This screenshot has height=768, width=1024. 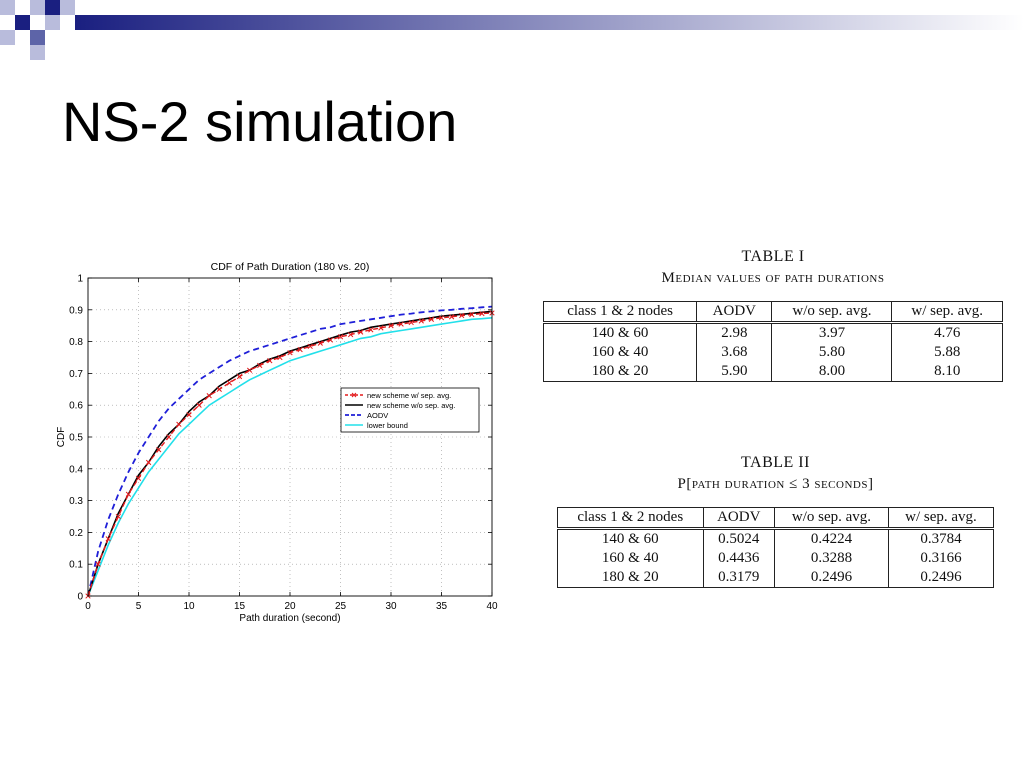 What do you see at coordinates (739, 538) in the screenshot?
I see `table-cell: 0.5024` at bounding box center [739, 538].